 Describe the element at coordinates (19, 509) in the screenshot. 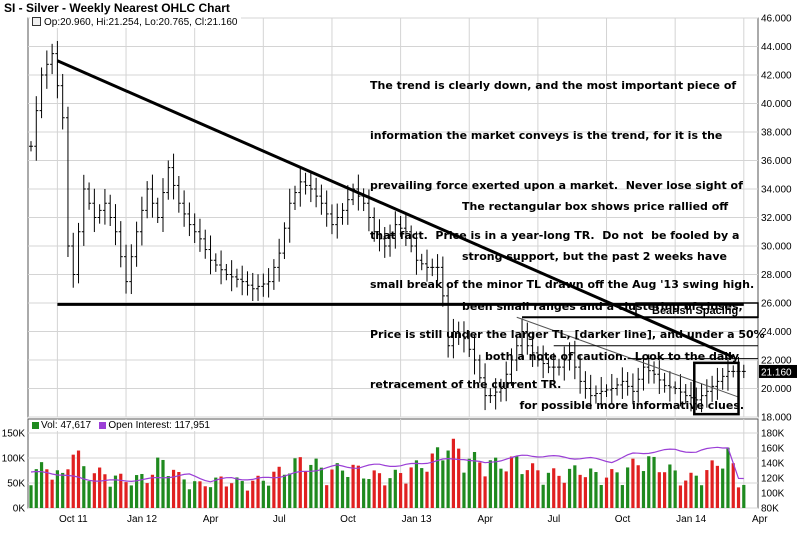

I see `volume-y-tick-label: 0K` at that location.